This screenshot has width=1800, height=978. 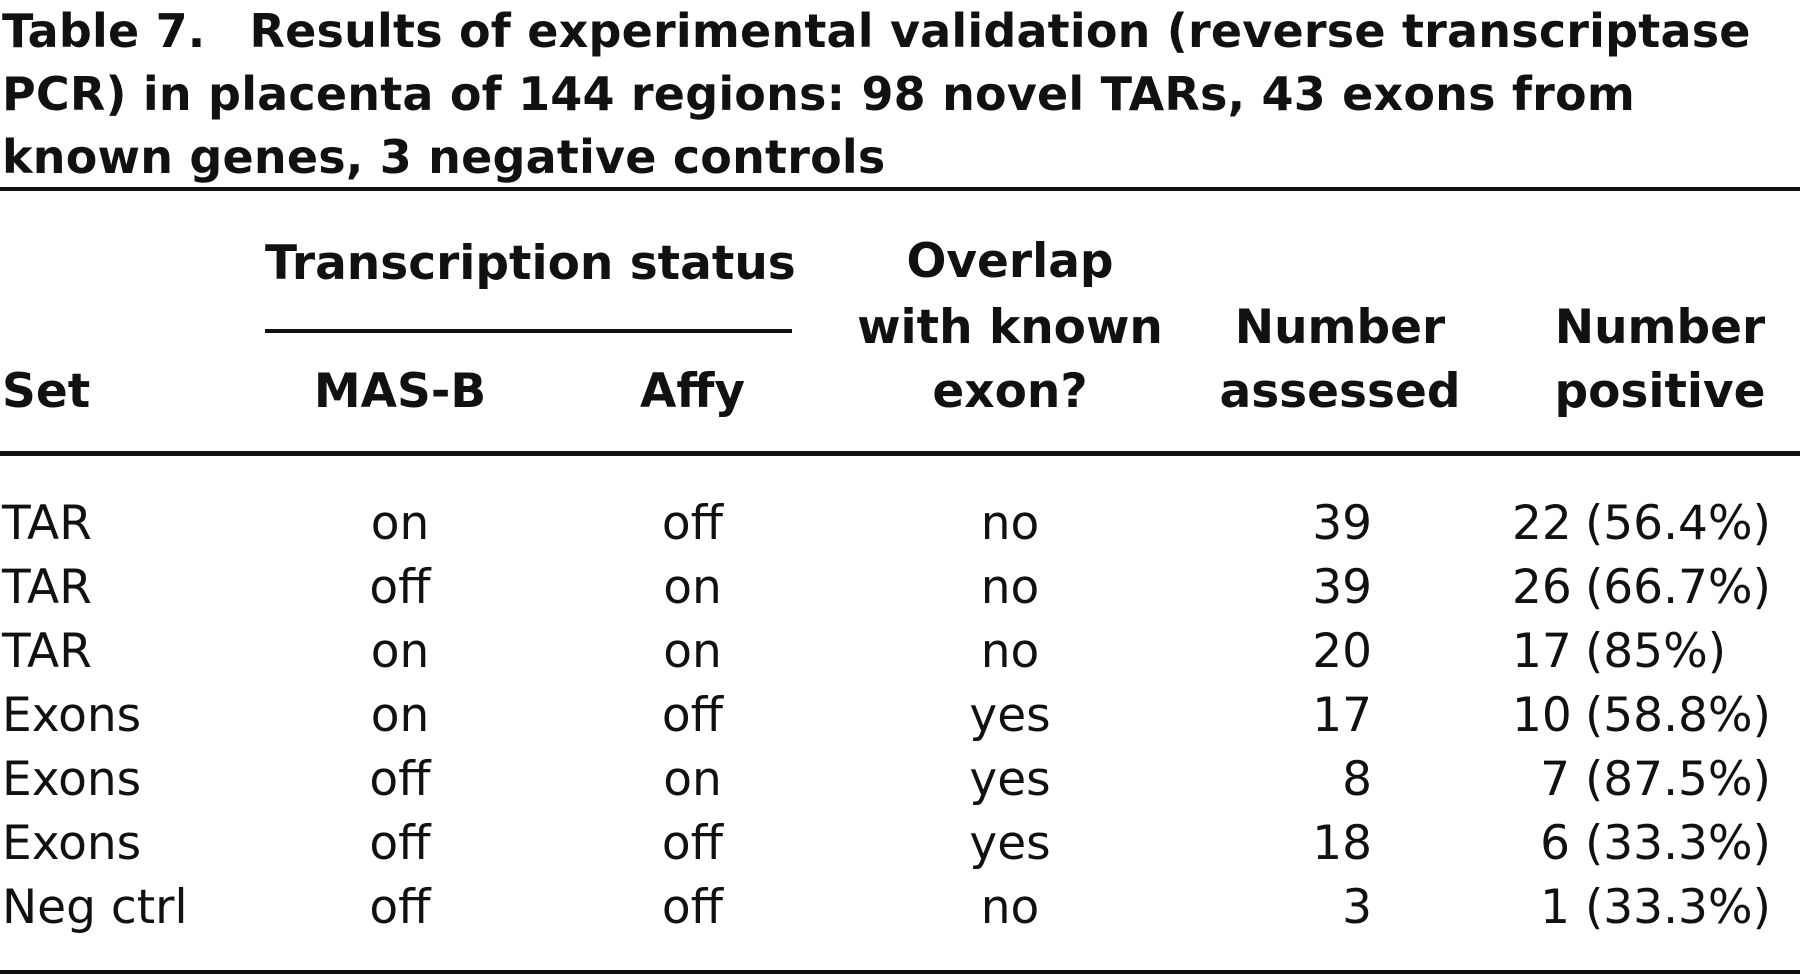 I want to click on header-span-rule, so click(x=528, y=331).